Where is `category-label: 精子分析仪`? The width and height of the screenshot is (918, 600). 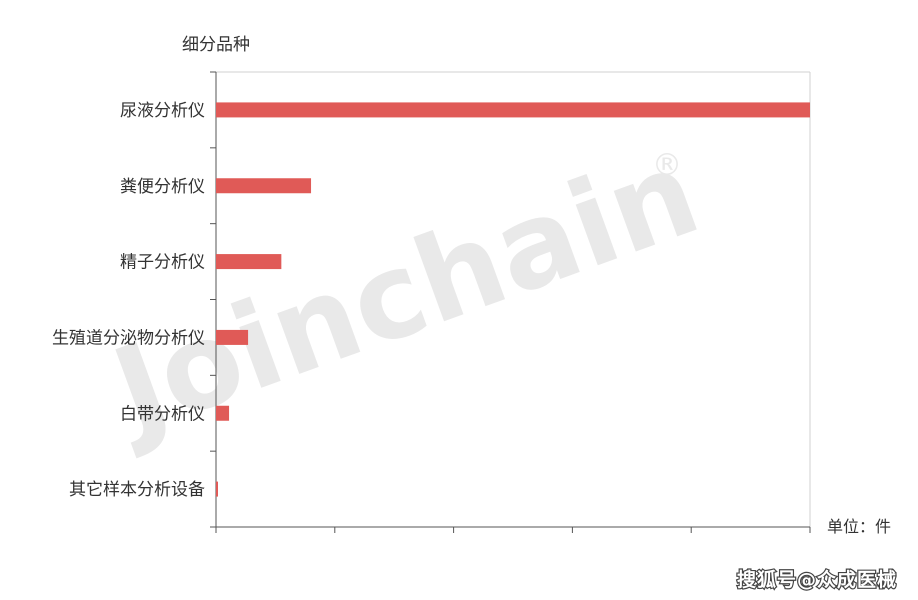
category-label: 精子分析仪 is located at coordinates (162, 263).